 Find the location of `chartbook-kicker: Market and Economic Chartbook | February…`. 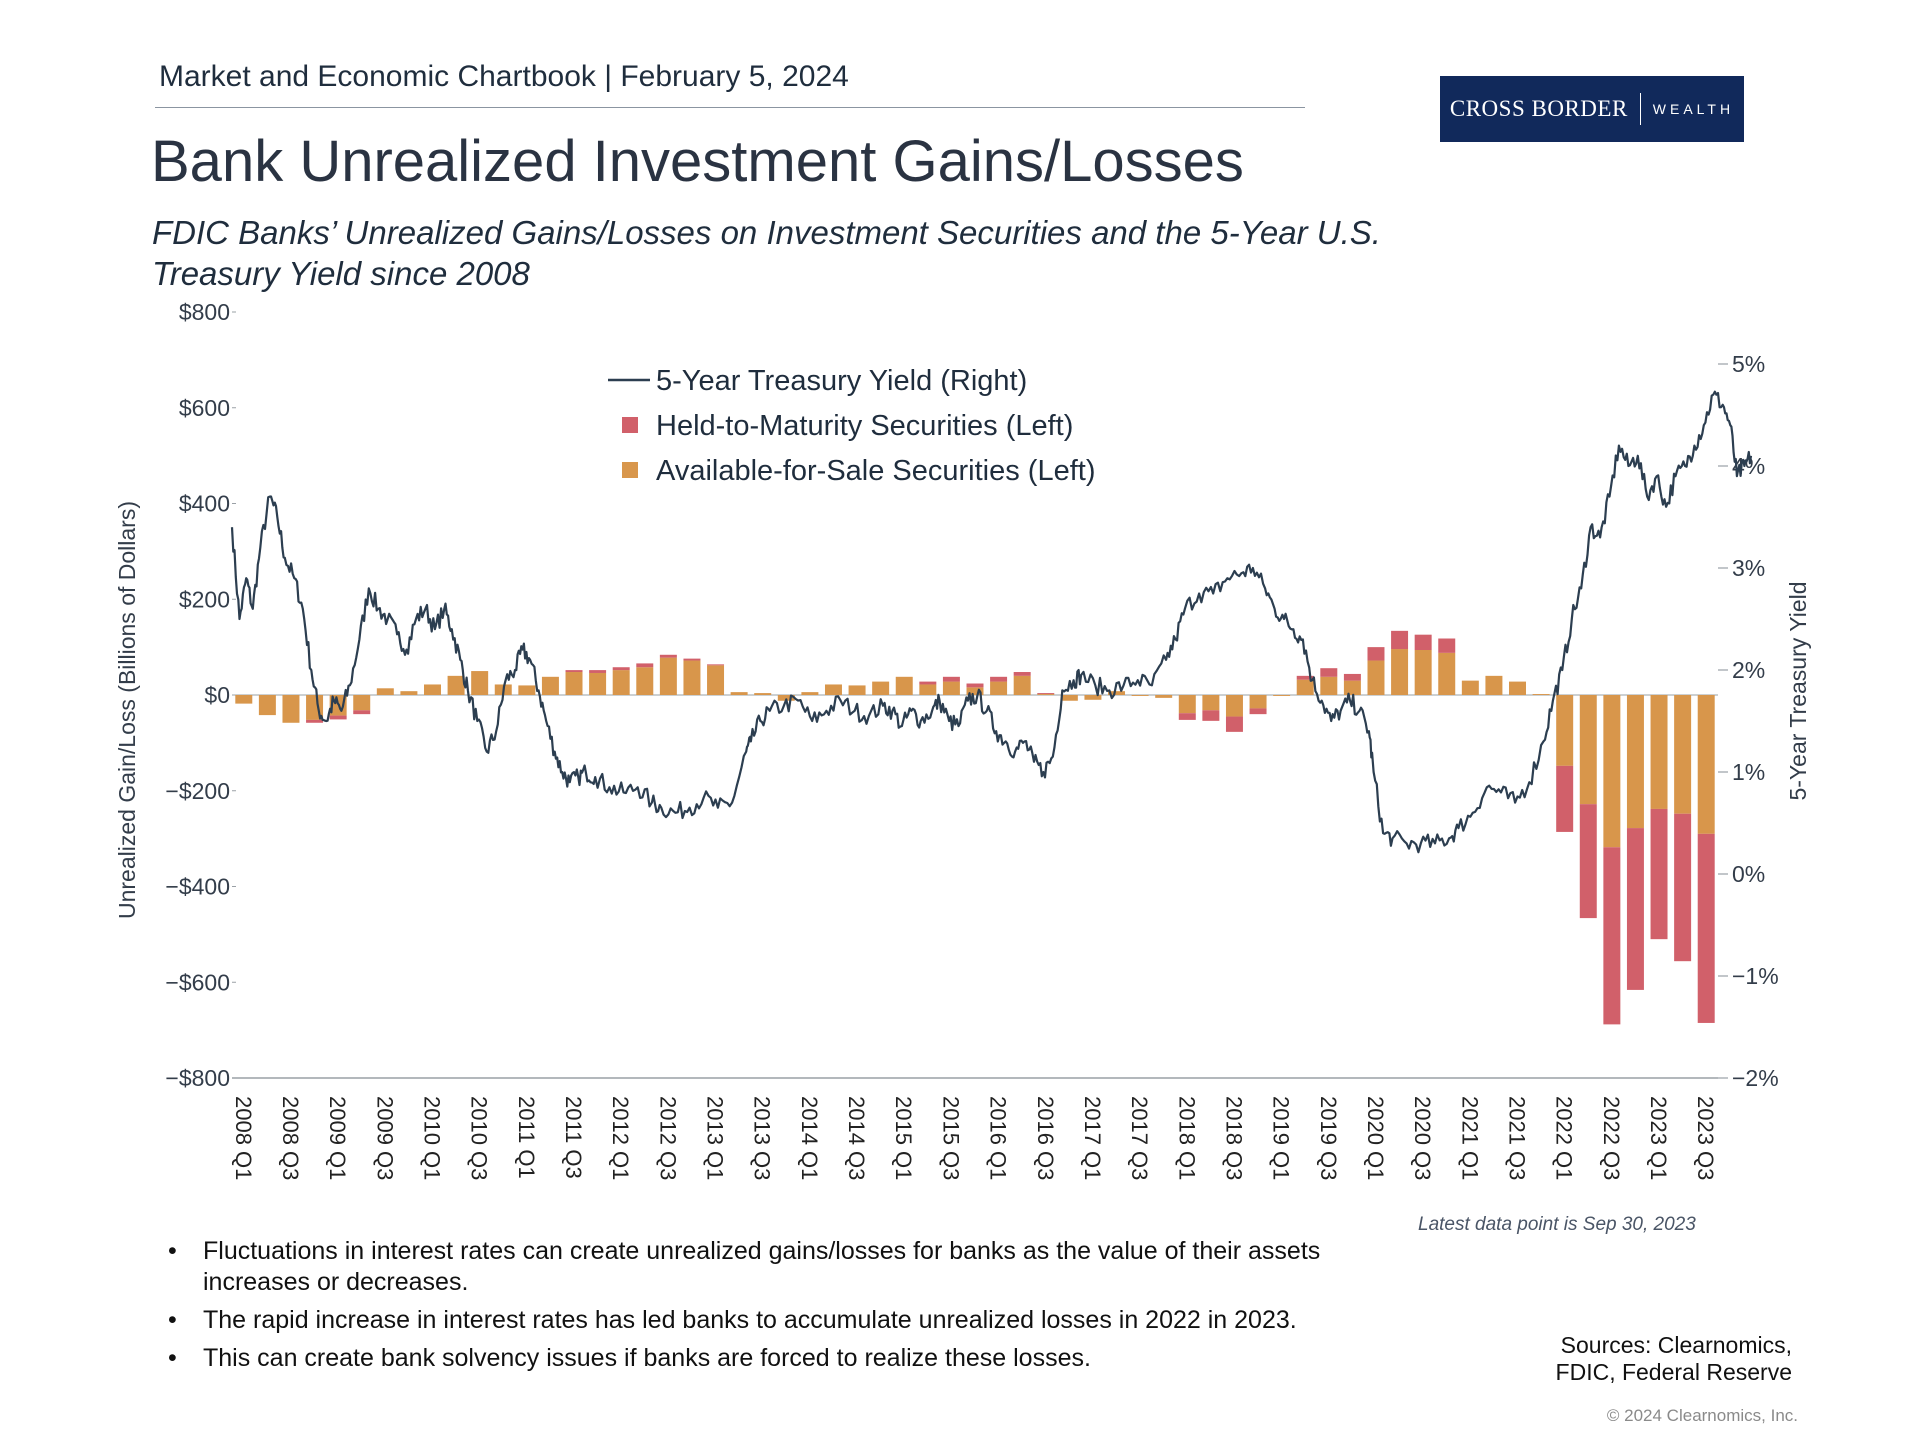

chartbook-kicker: Market and Economic Chartbook | February… is located at coordinates (504, 76).